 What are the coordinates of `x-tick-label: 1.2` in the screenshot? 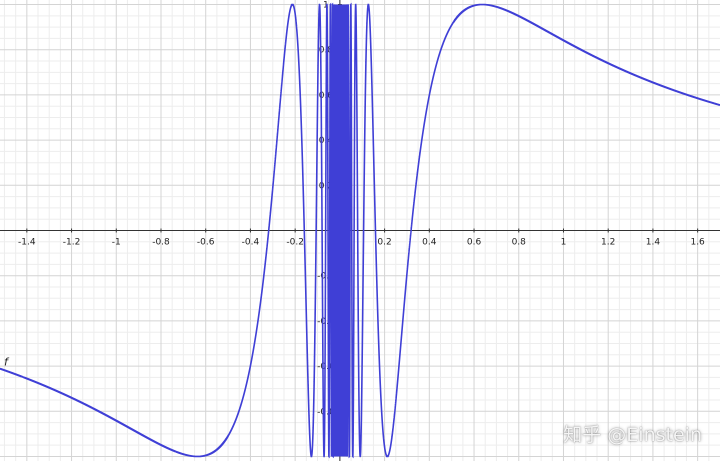 It's located at (608, 243).